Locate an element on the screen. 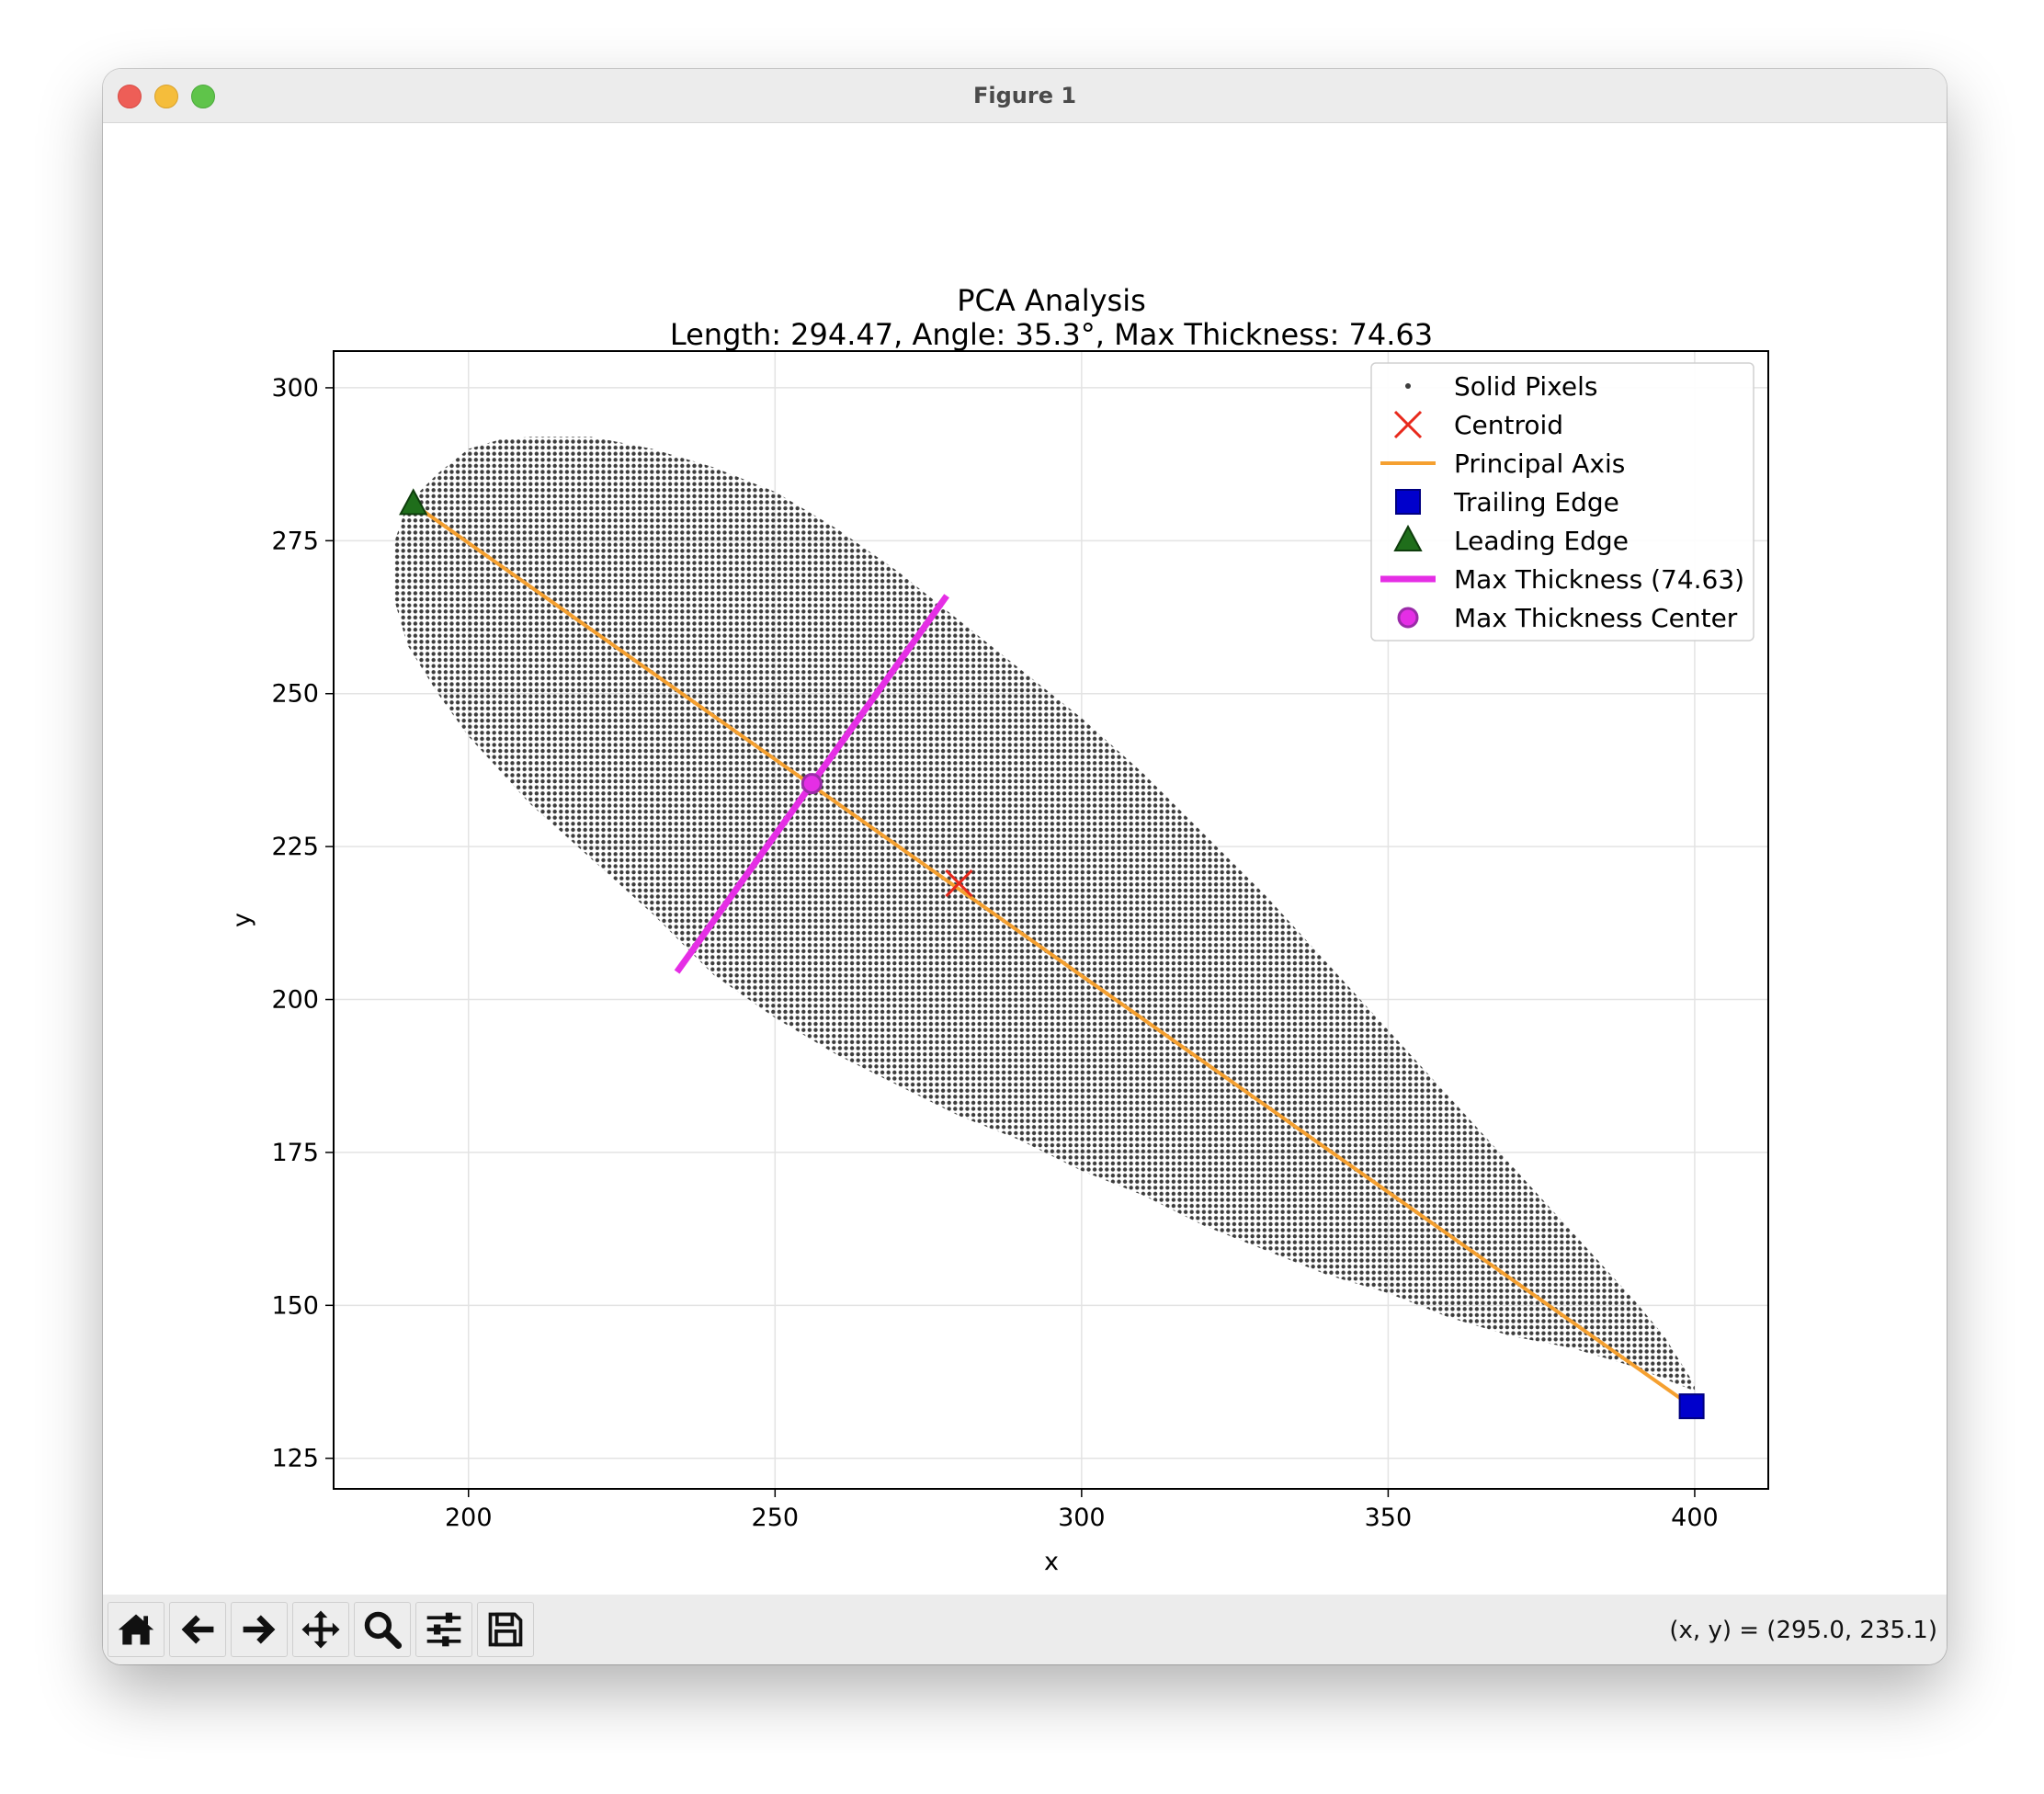 The width and height of the screenshot is (2044, 1794). legend-label: Max Thickness (74.63) is located at coordinates (1599, 579).